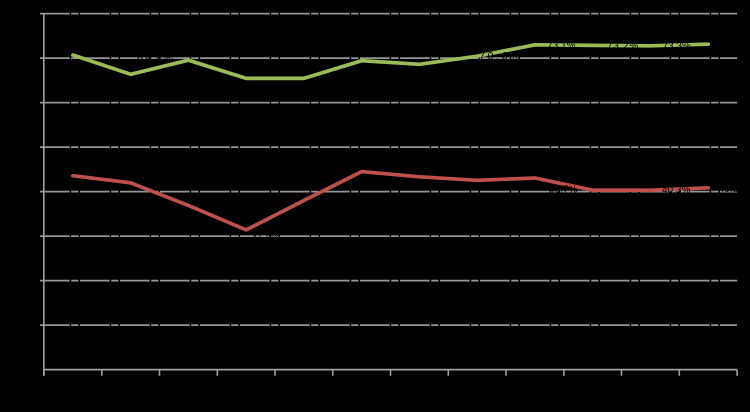 This screenshot has width=750, height=412. I want to click on svg-text: 40.8%, so click(733, 189).